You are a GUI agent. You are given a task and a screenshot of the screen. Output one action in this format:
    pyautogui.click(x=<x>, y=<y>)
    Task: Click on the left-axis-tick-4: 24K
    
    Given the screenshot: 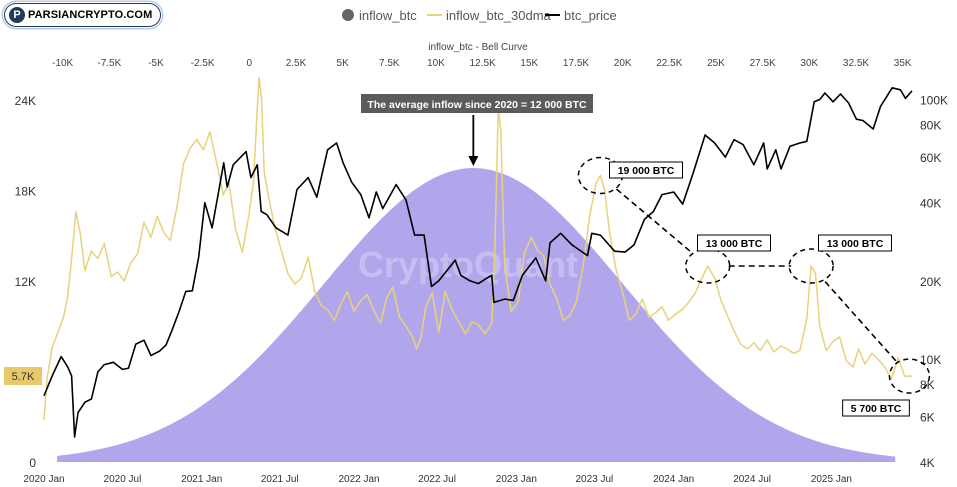 What is the action you would take?
    pyautogui.click(x=25, y=101)
    